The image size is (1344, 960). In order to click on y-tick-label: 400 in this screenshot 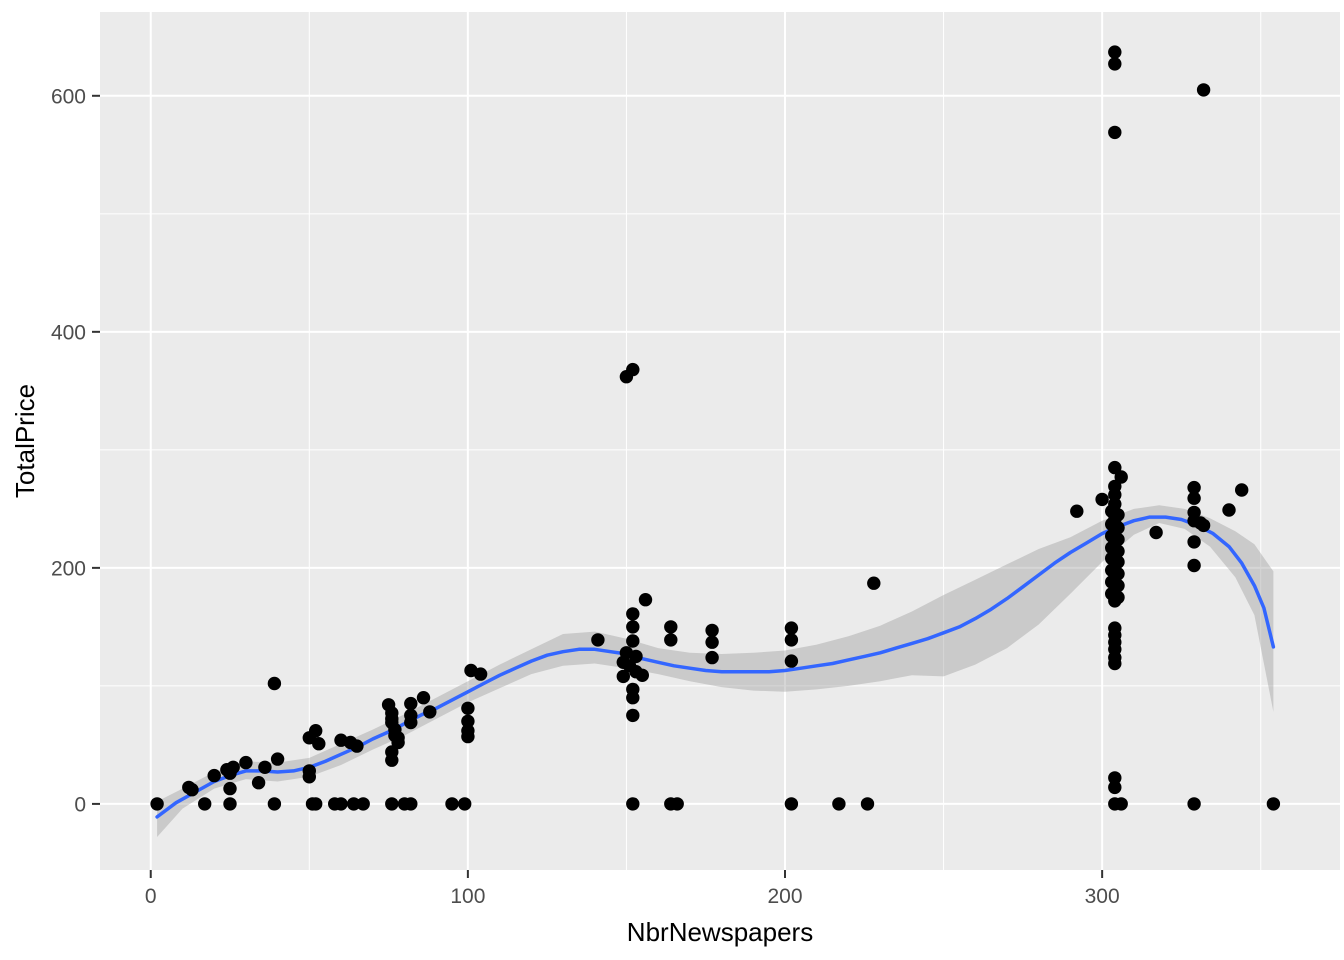, I will do `click(68, 332)`.